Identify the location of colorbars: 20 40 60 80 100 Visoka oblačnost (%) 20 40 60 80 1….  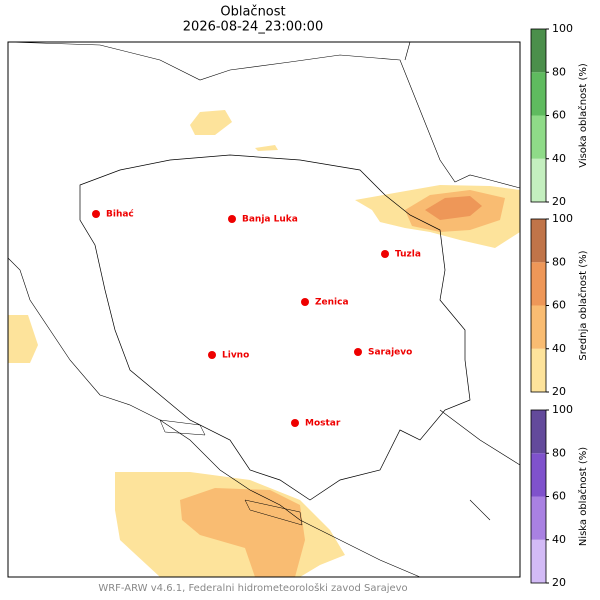
(559, 305).